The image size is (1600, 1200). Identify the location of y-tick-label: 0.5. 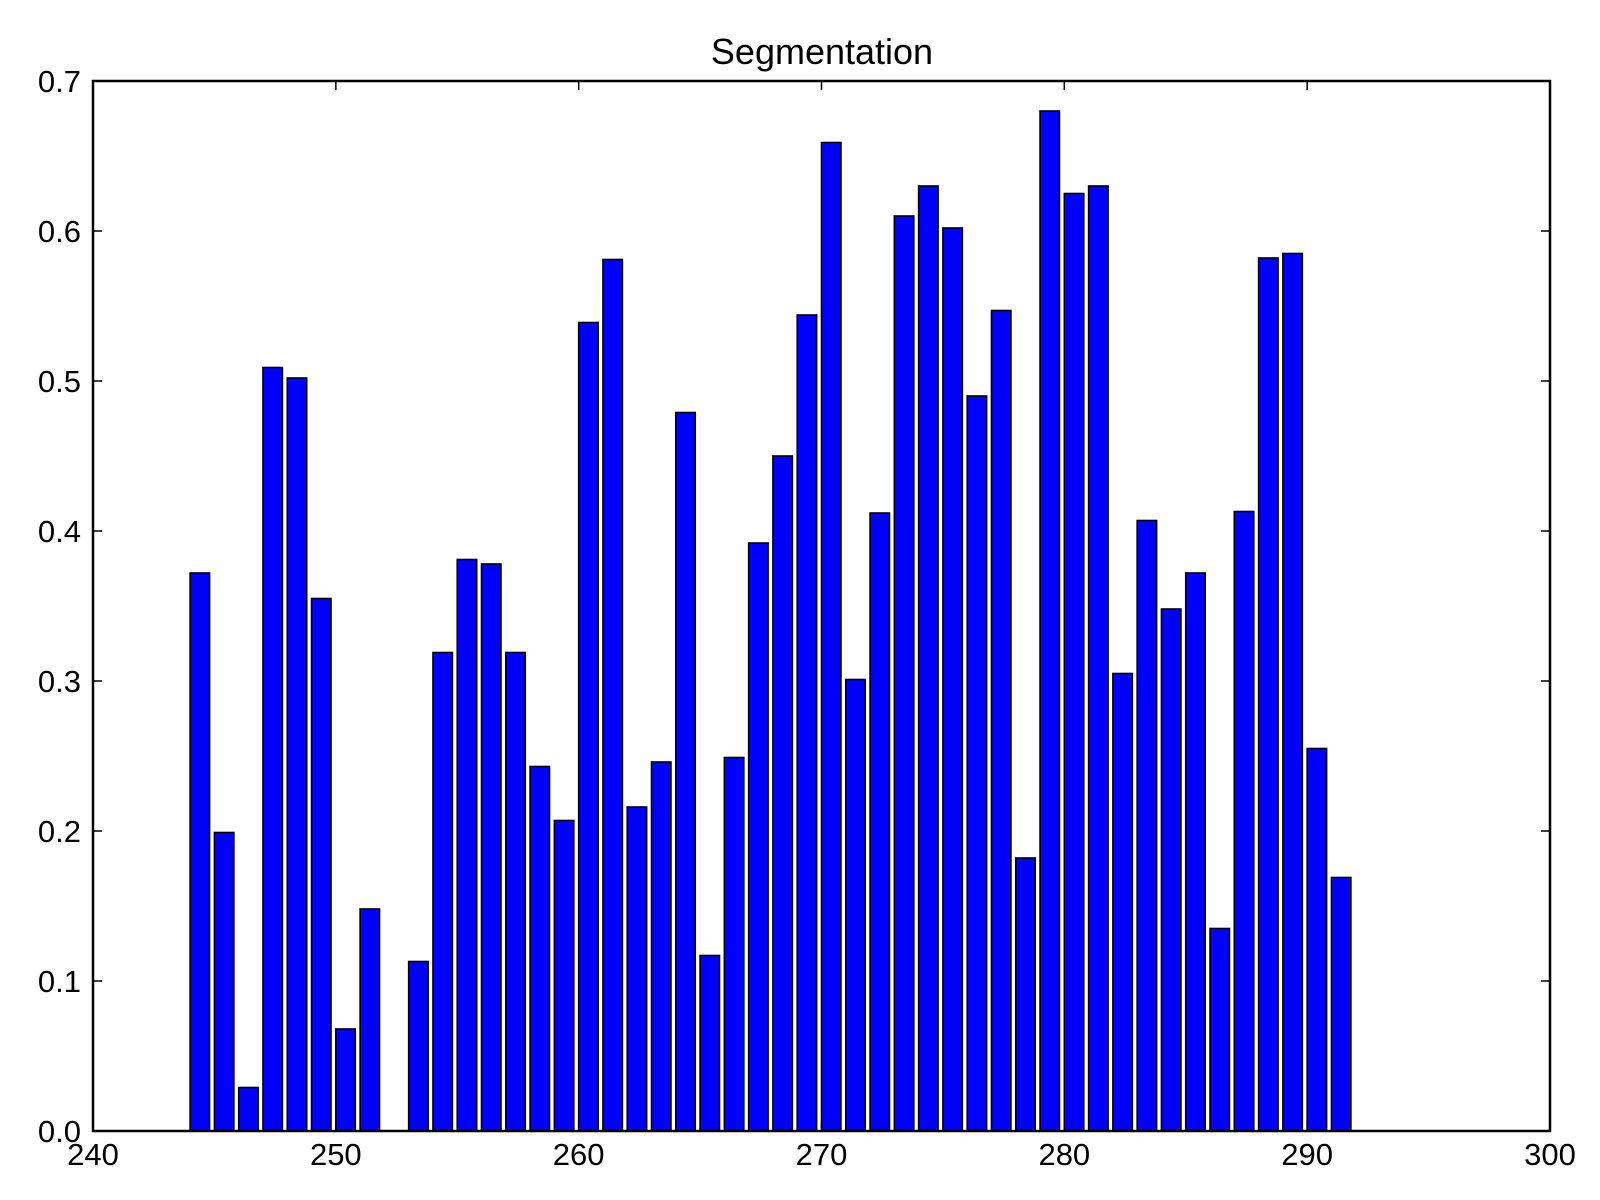
(59, 381).